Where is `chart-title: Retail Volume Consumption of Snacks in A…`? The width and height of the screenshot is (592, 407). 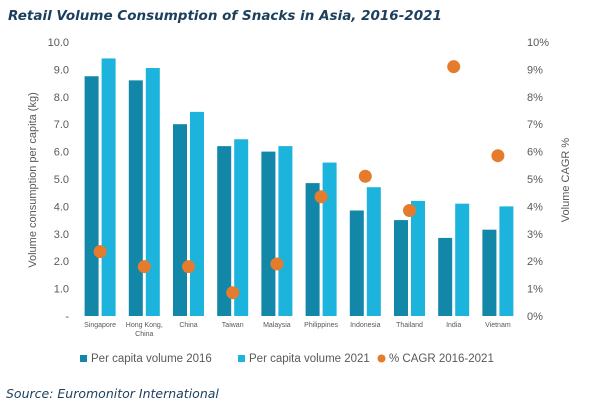
chart-title: Retail Volume Consumption of Snacks in A… is located at coordinates (225, 16).